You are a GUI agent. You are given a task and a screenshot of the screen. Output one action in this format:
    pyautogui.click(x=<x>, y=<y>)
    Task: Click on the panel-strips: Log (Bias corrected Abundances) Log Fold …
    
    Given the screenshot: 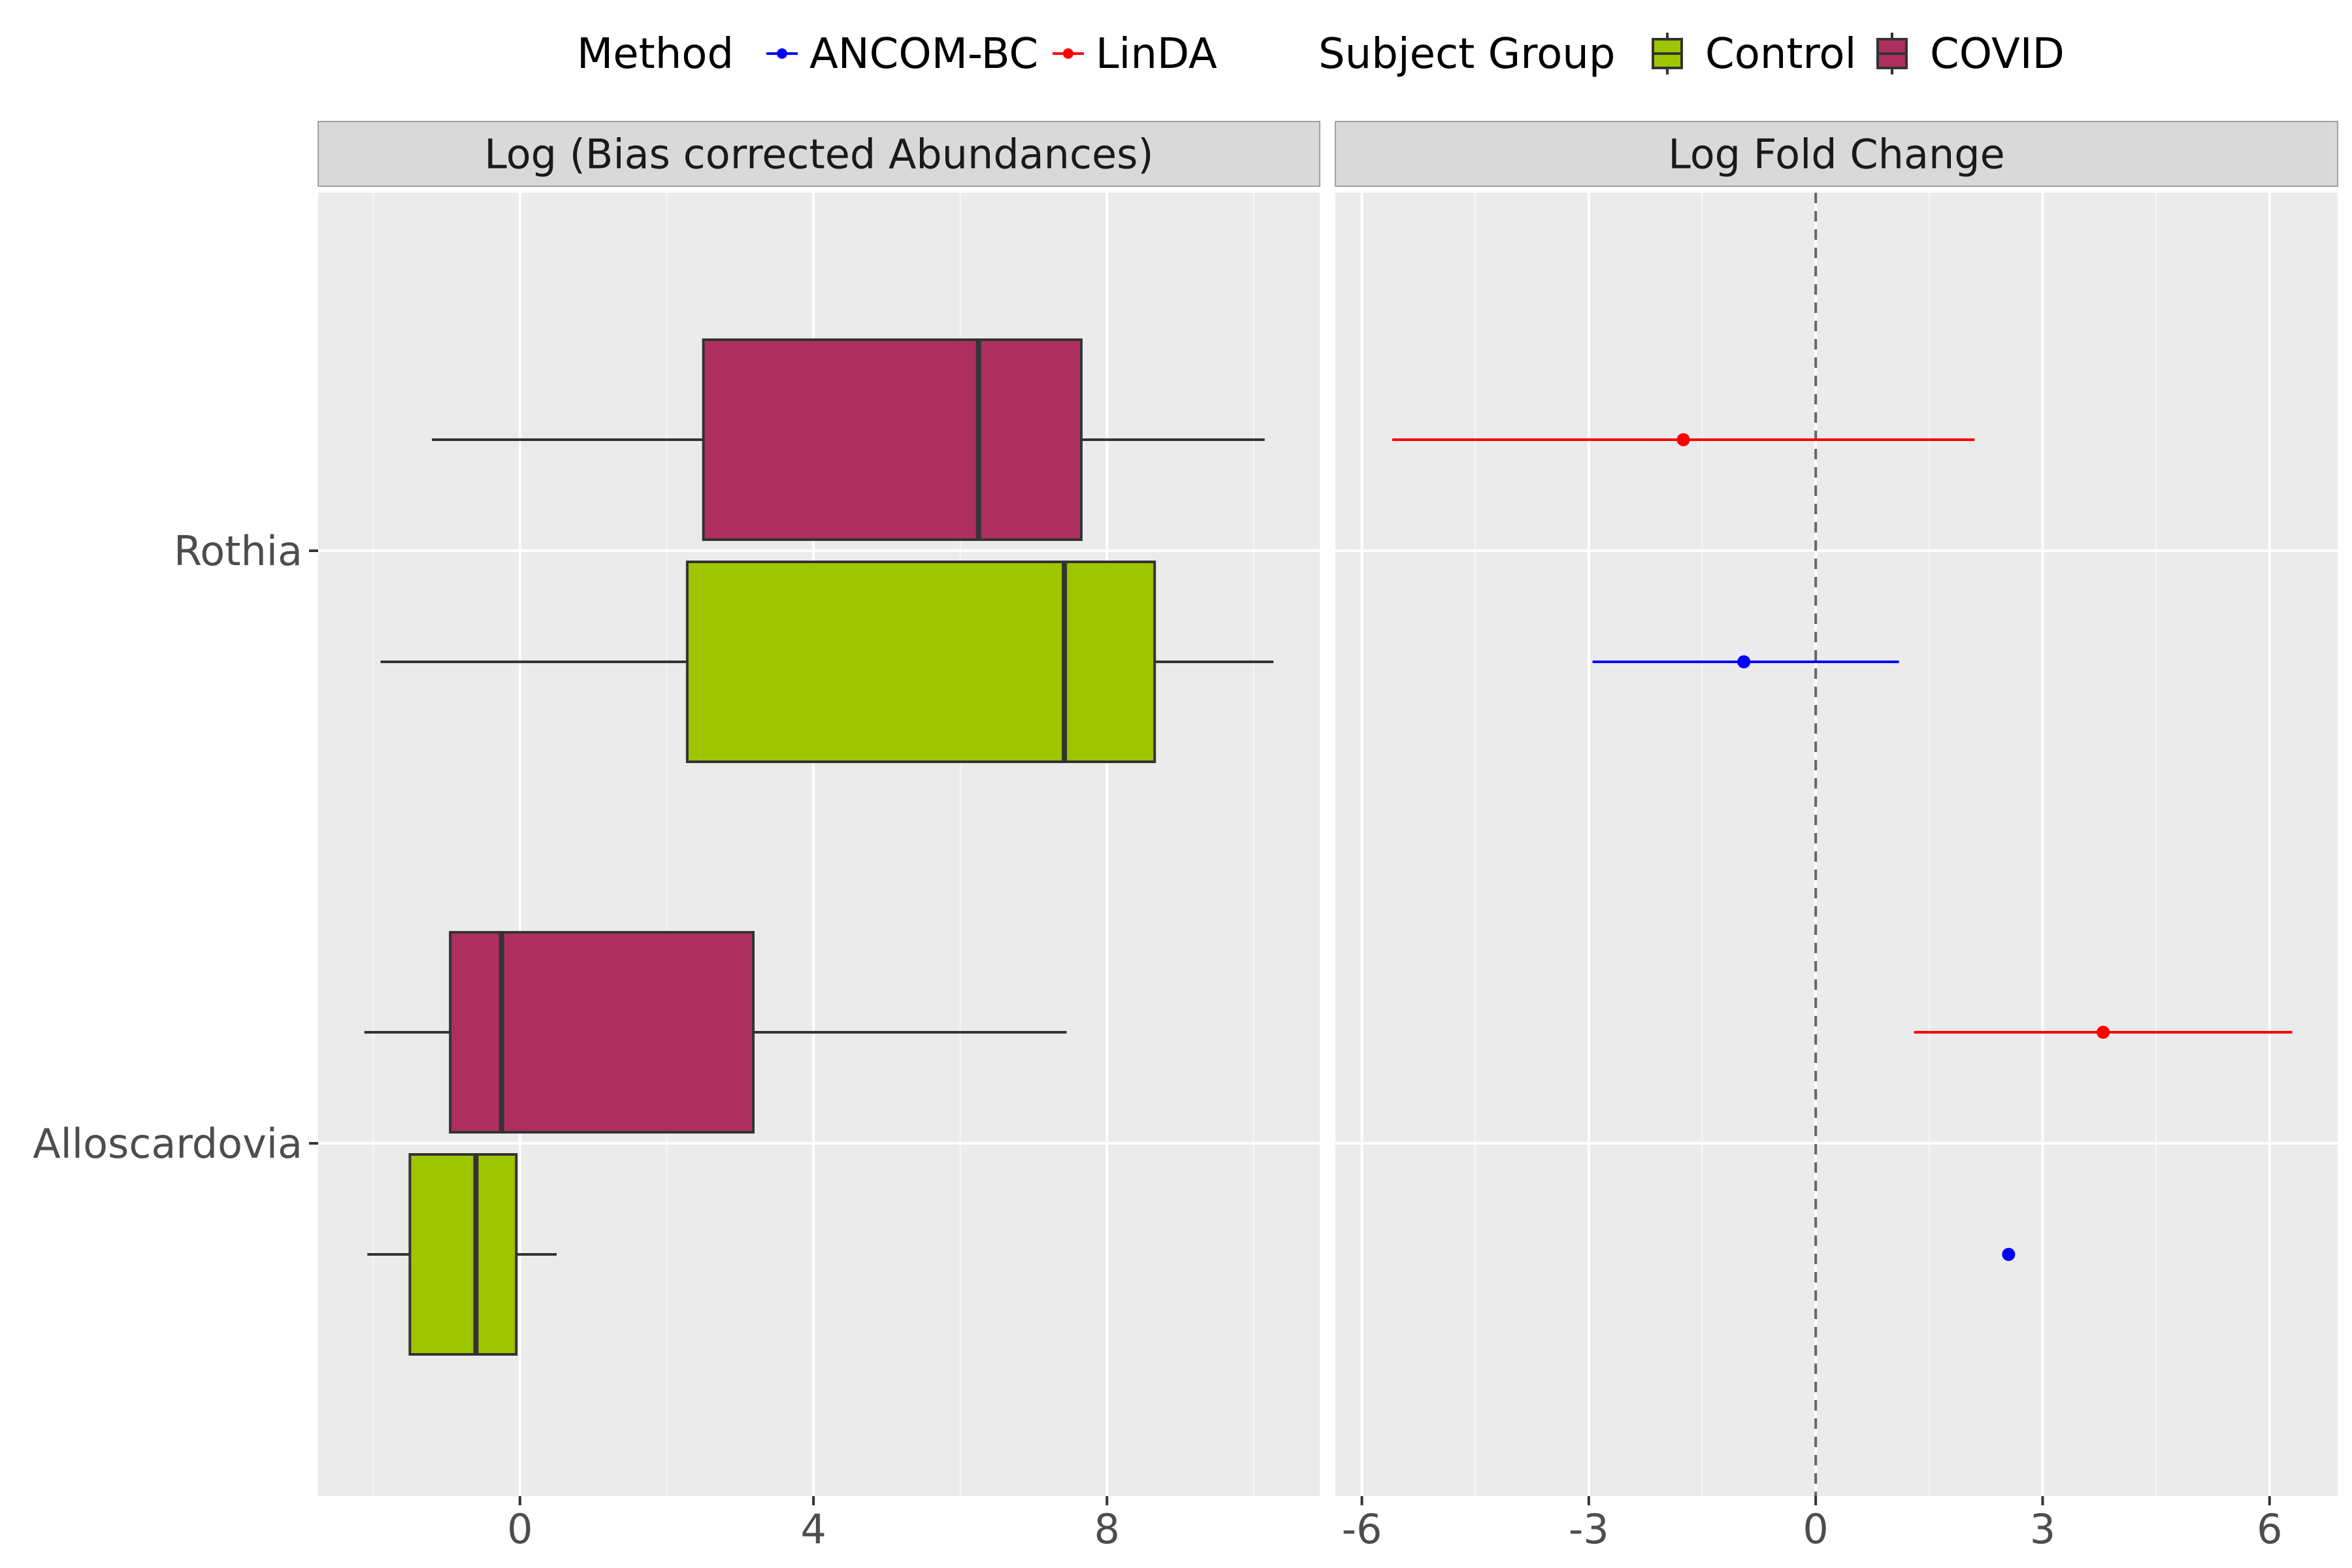 What is the action you would take?
    pyautogui.click(x=1328, y=154)
    